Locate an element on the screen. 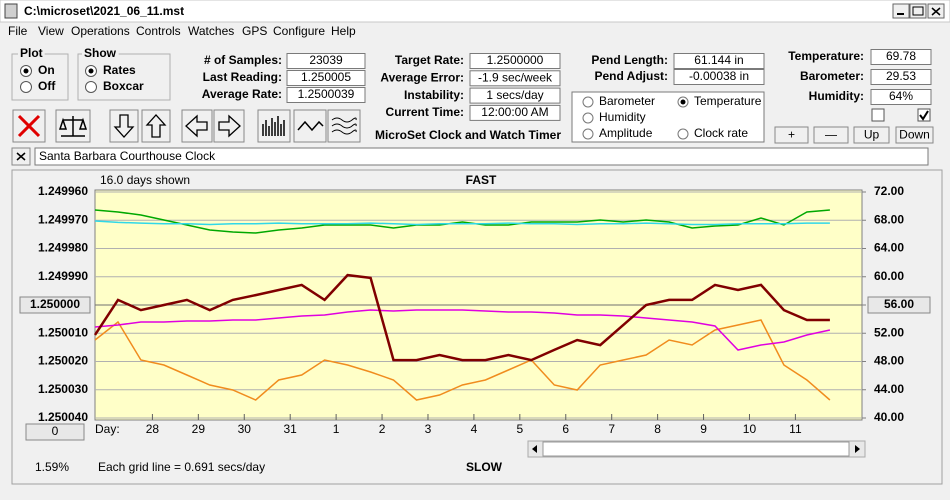 Image resolution: width=950 pixels, height=500 pixels. x-tick-label: 4 is located at coordinates (474, 429).